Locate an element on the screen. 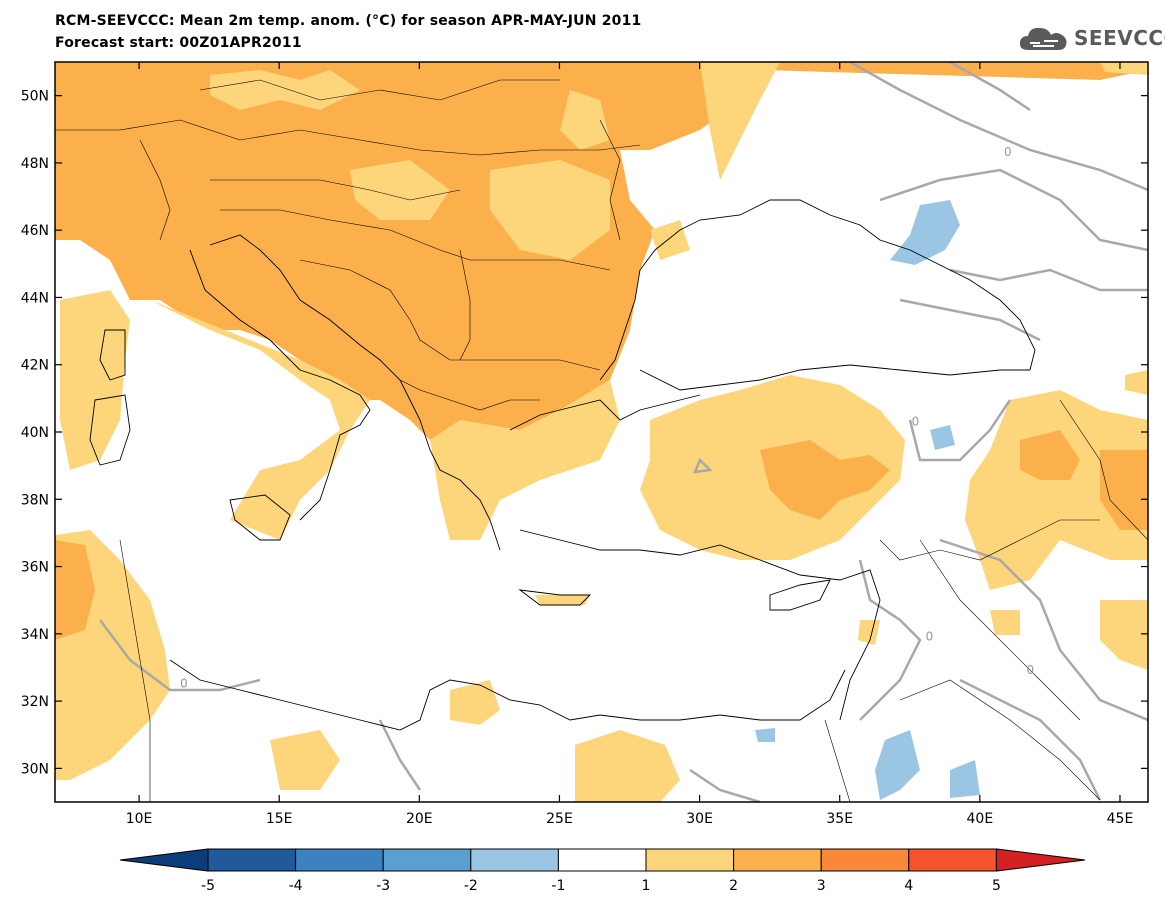 The width and height of the screenshot is (1165, 907). forecast-start-label: Forecast start: 00Z01APR2011 is located at coordinates (178, 43).